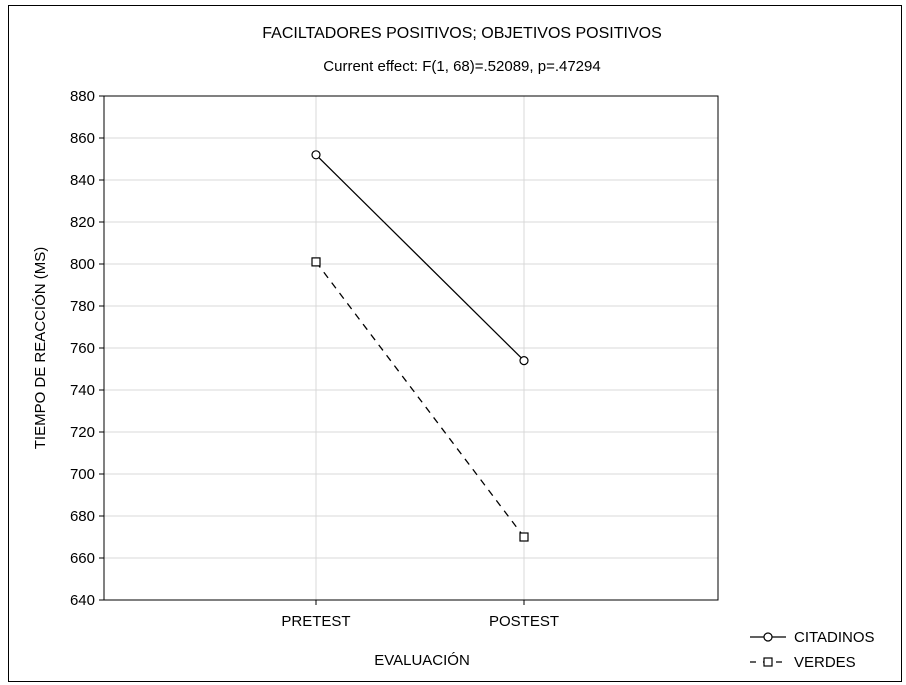 The image size is (906, 685). What do you see at coordinates (82, 96) in the screenshot?
I see `y-tick-label: 880` at bounding box center [82, 96].